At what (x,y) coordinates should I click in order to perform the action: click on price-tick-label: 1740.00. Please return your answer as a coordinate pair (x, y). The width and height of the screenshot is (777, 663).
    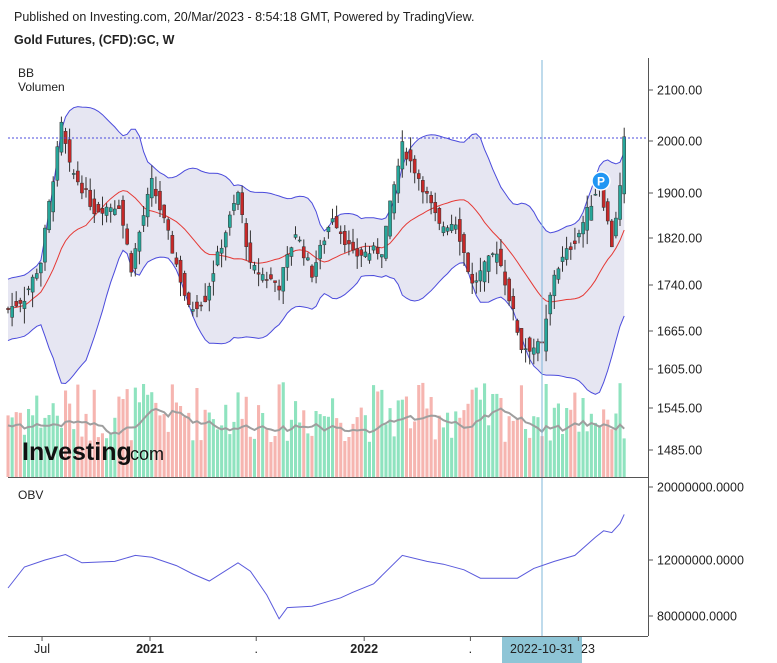
    Looking at the image, I should click on (679, 286).